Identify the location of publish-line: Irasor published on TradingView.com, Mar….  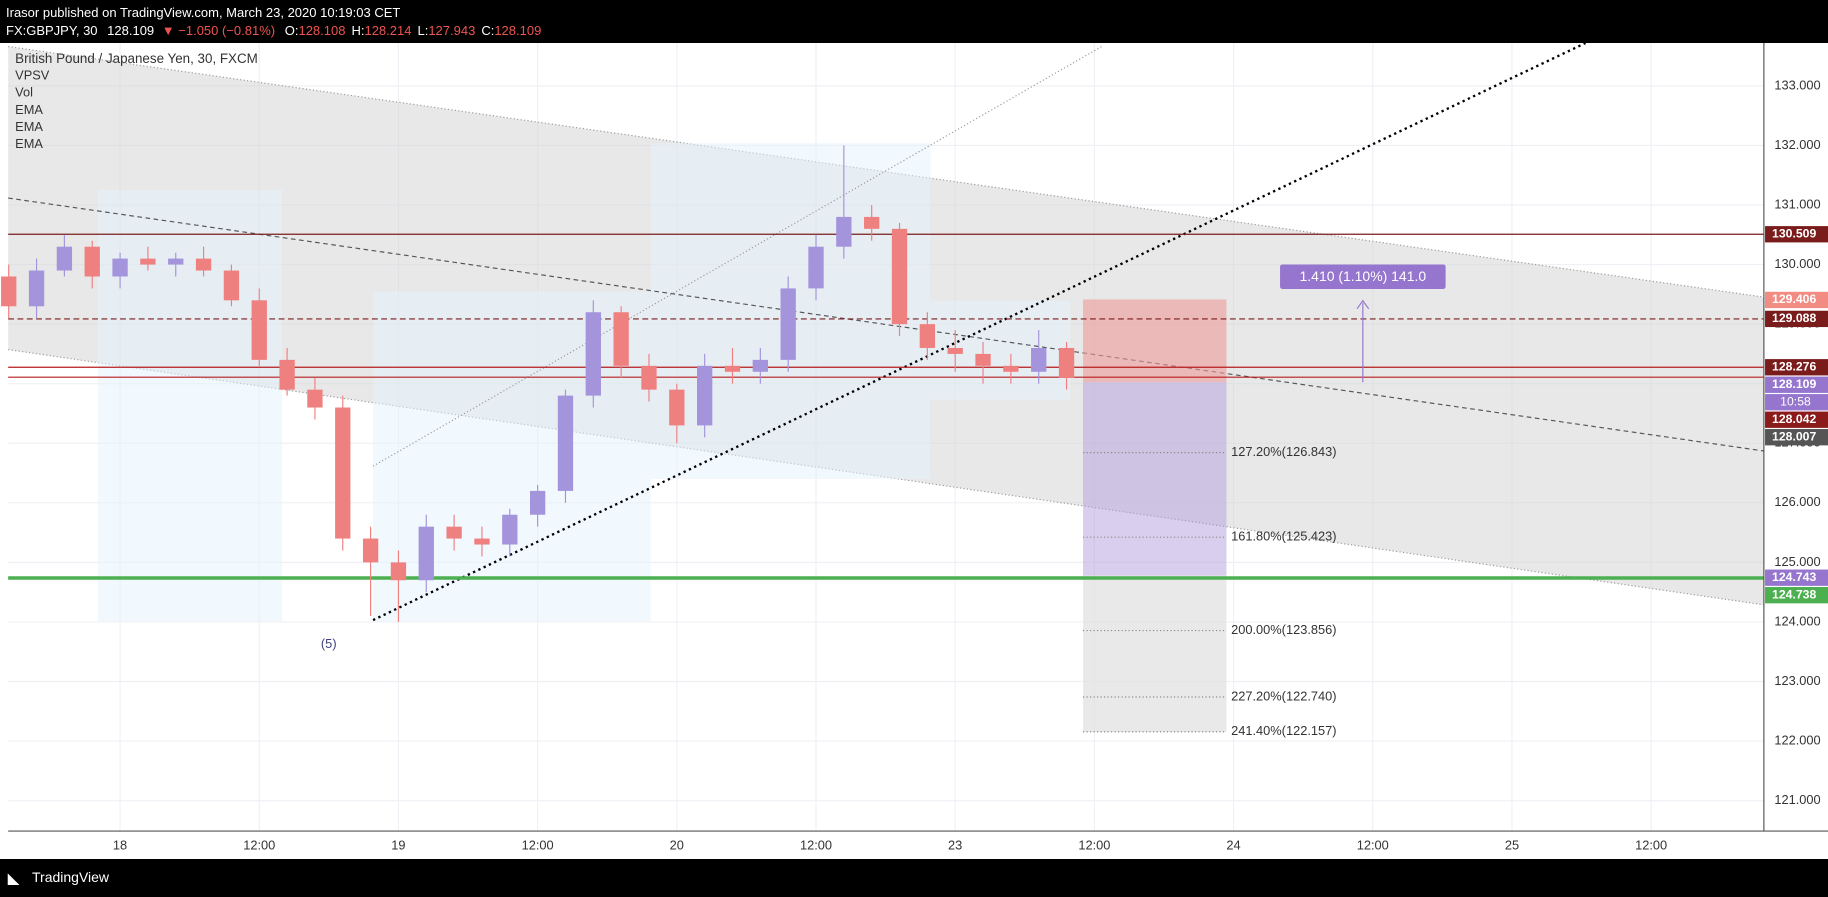
(203, 12).